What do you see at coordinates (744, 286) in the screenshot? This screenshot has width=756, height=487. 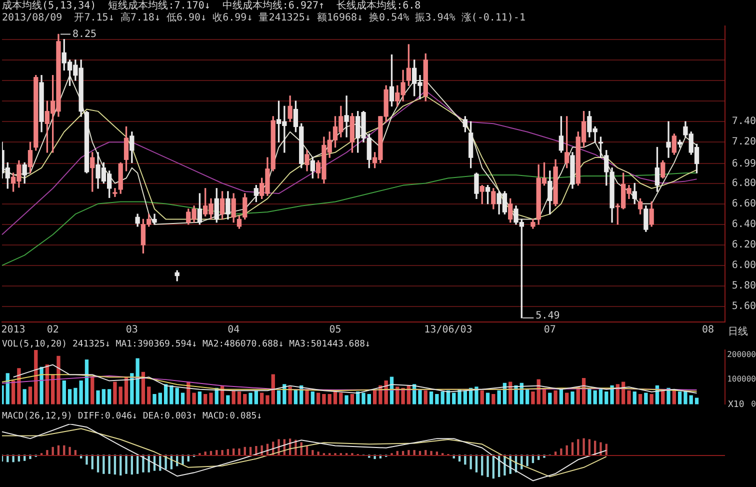 I see `y-tick-label: 5.80` at bounding box center [744, 286].